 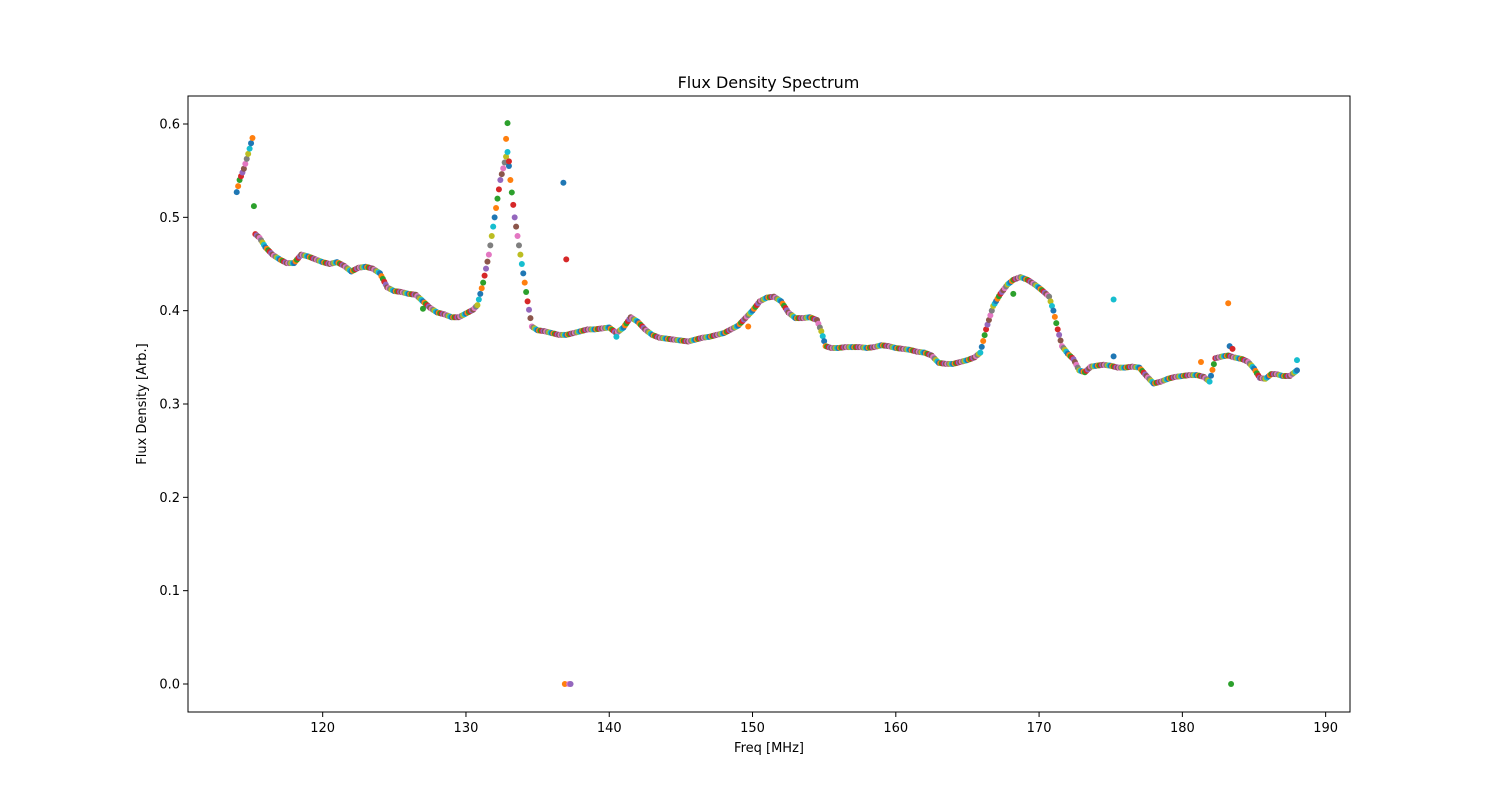 What do you see at coordinates (1182, 728) in the screenshot?
I see `x-tick-label: 180` at bounding box center [1182, 728].